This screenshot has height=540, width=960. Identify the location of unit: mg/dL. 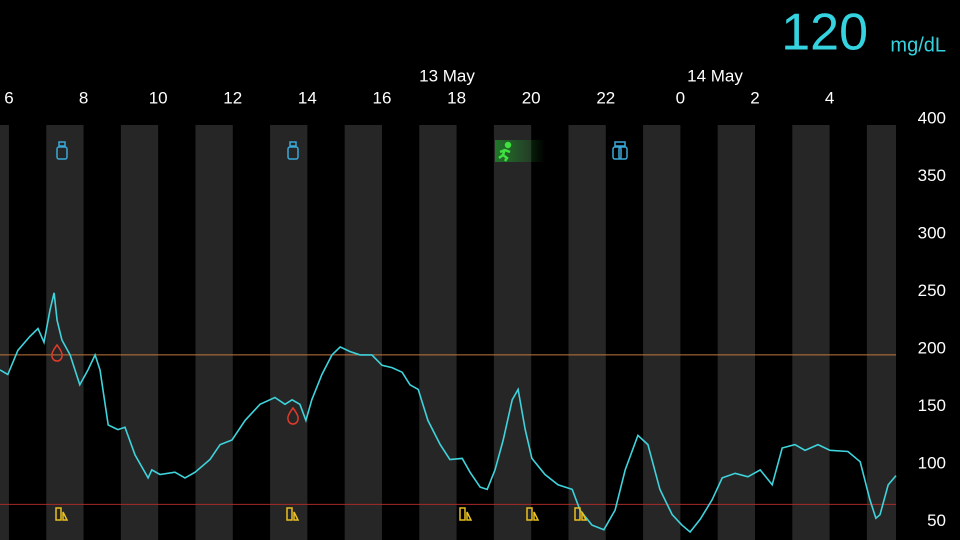
(918, 45).